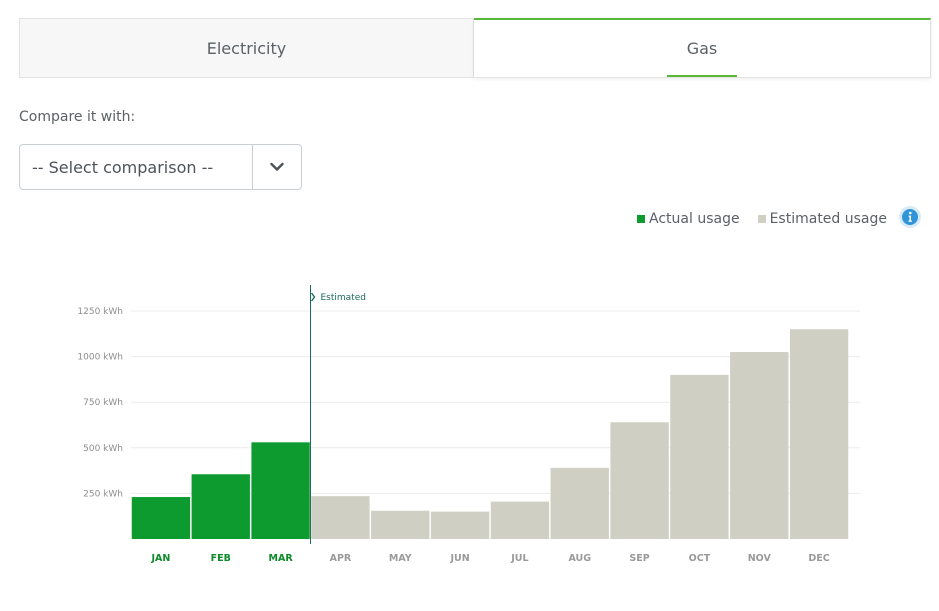  Describe the element at coordinates (761, 219) in the screenshot. I see `legend-estimated-swatch` at that location.